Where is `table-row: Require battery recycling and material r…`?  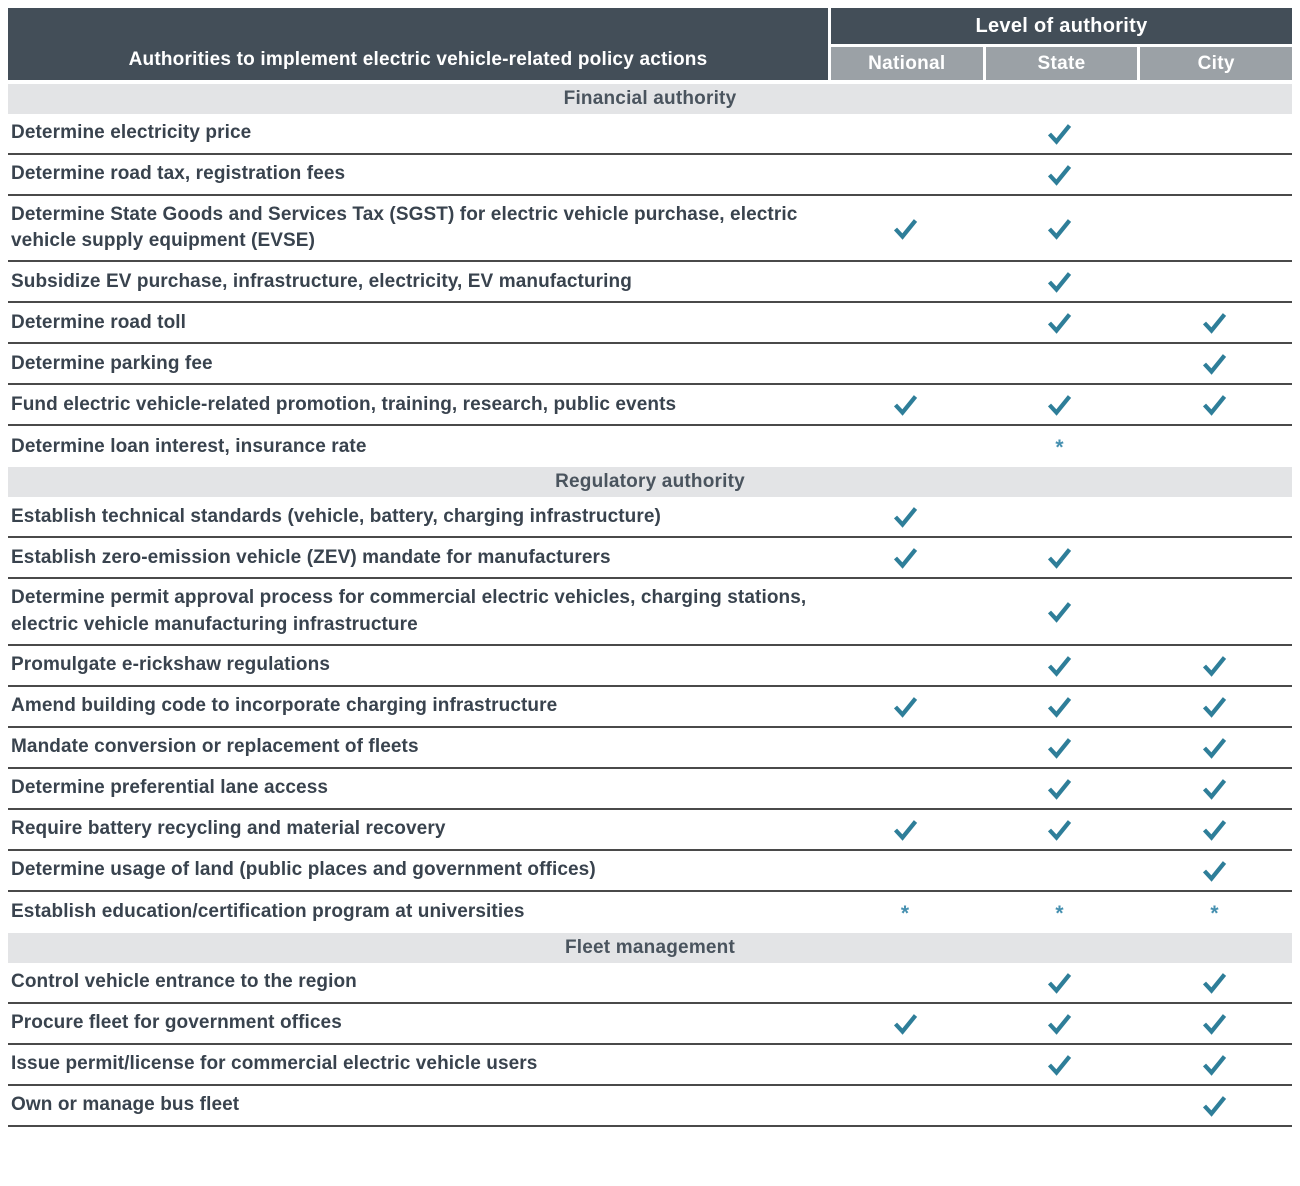
table-row: Require battery recycling and material r… is located at coordinates (650, 830).